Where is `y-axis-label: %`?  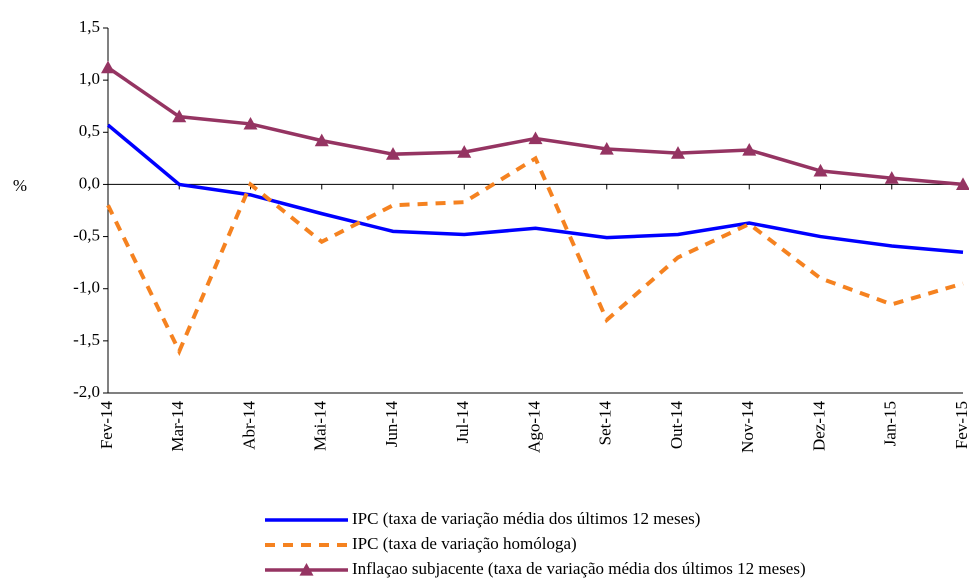
y-axis-label: % is located at coordinates (20, 185).